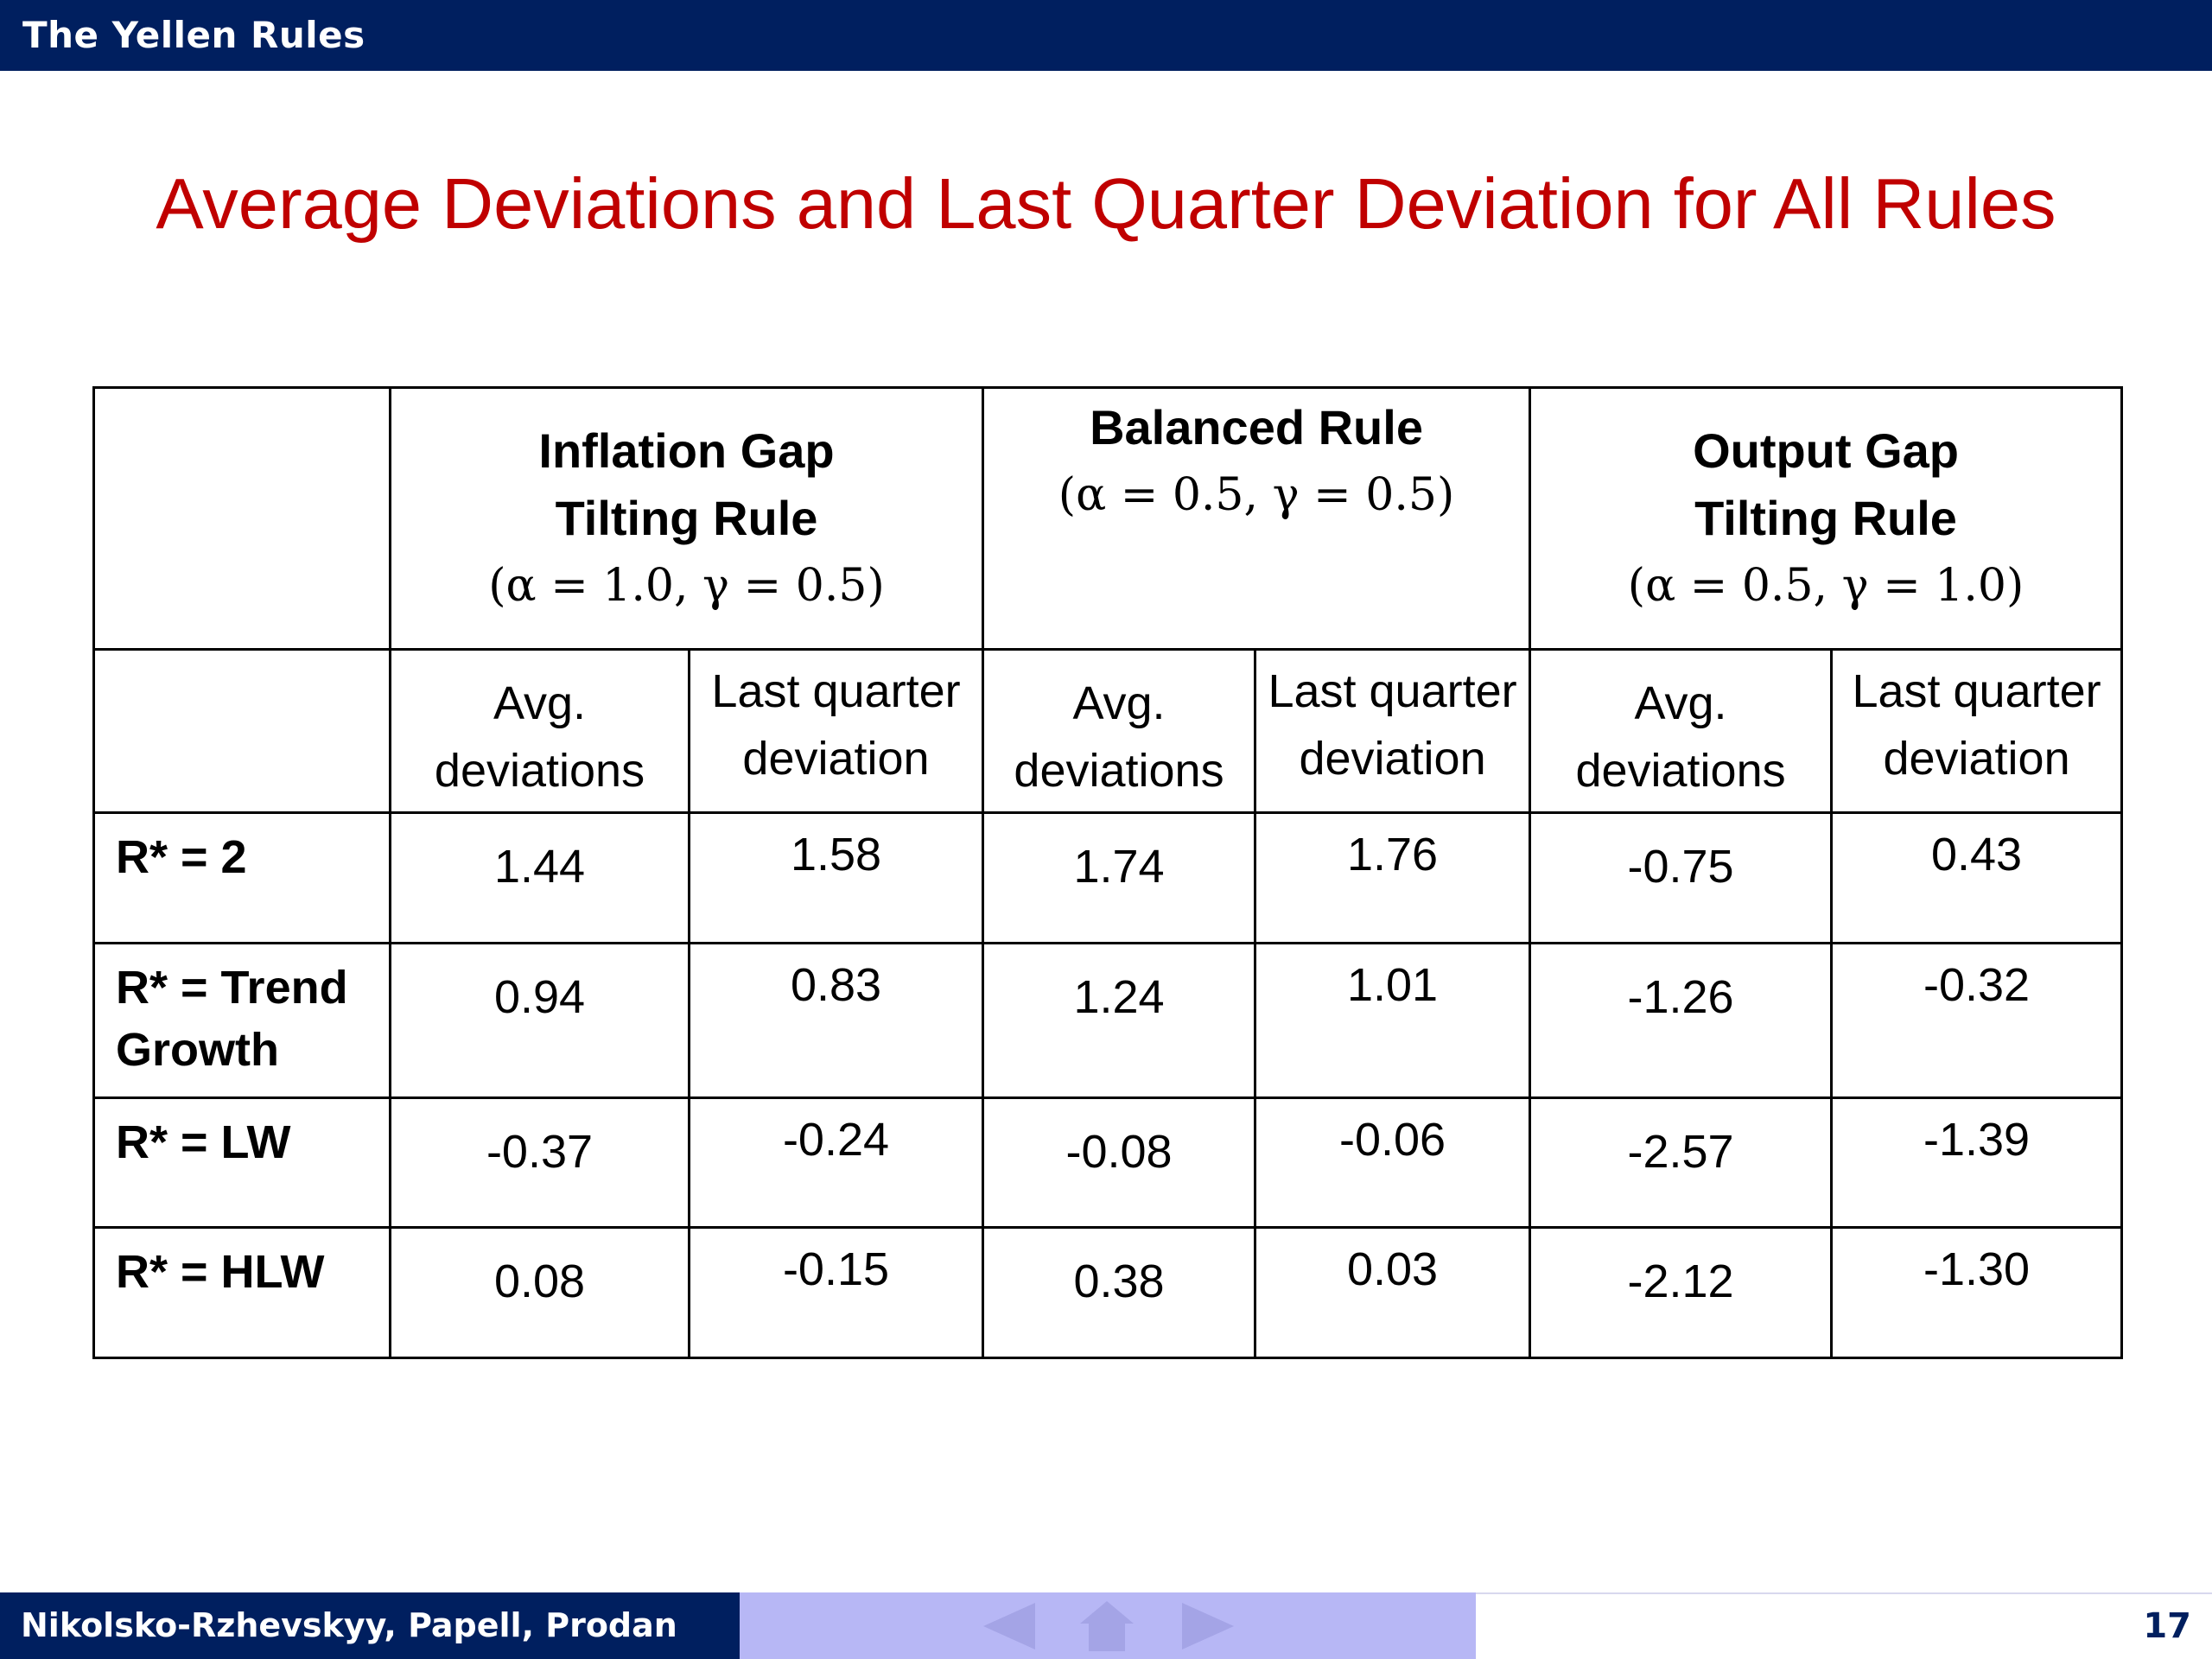 The height and width of the screenshot is (1659, 2212). I want to click on footer-authors: Nikolsko-Rzhevskyy, Papell, Prodan, so click(370, 1625).